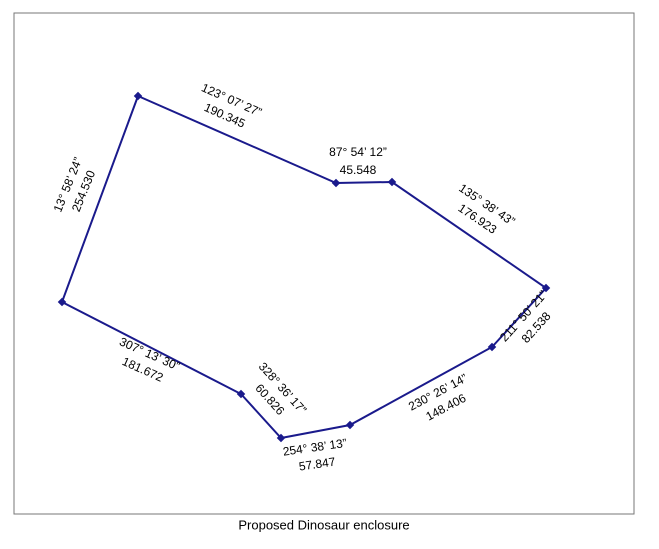  Describe the element at coordinates (323, 524) in the screenshot. I see `caption: Proposed Dinosaur enclosure` at that location.